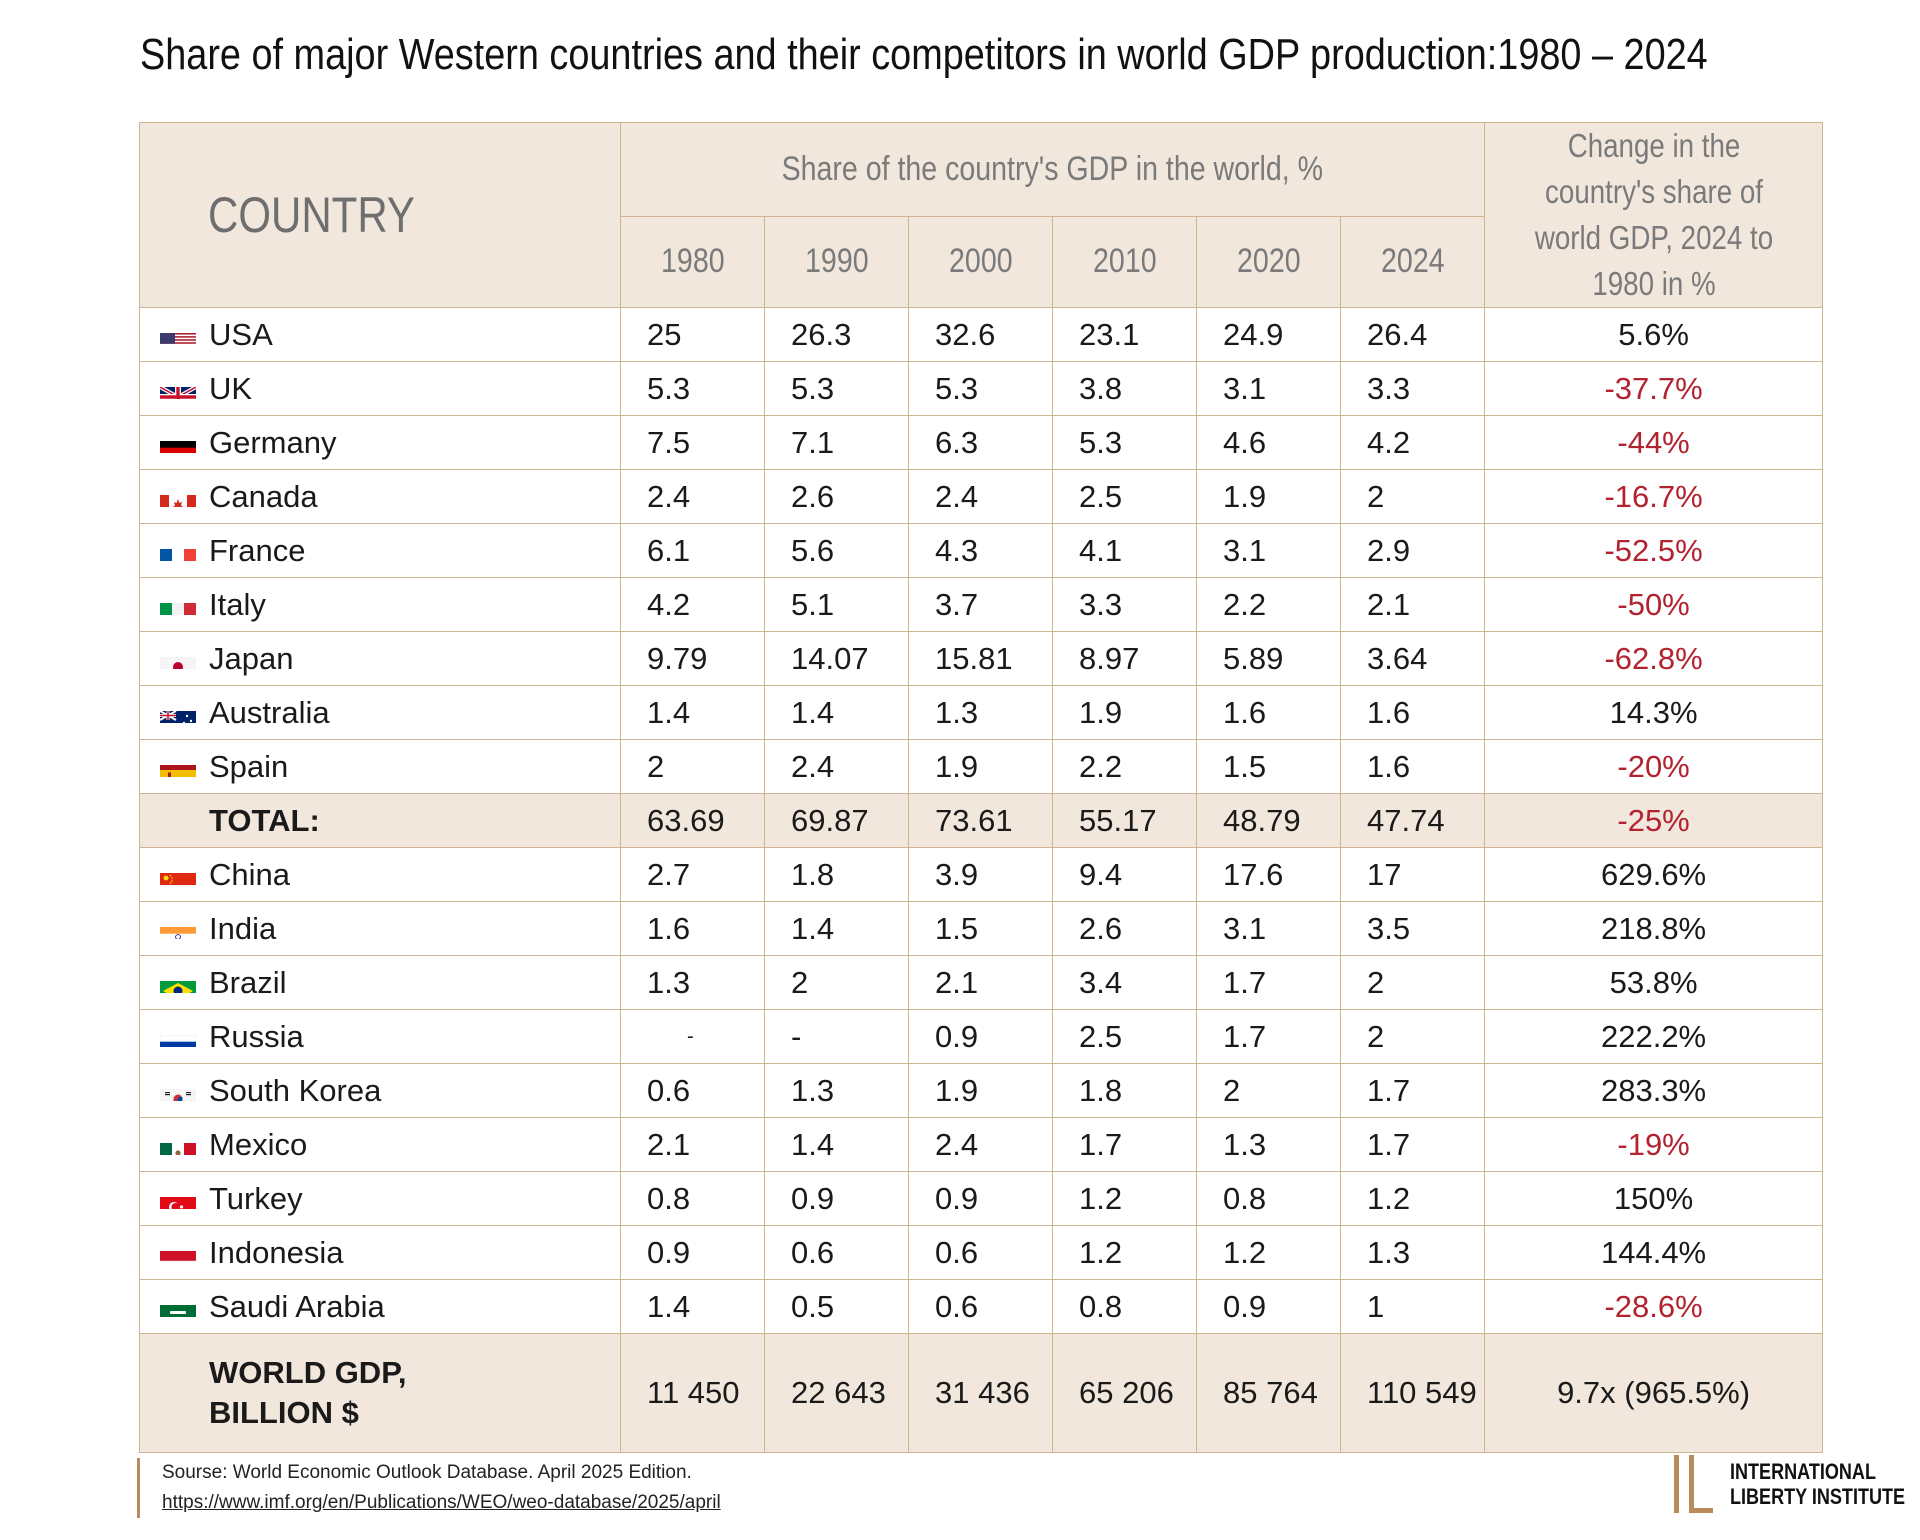 Image resolution: width=1920 pixels, height=1540 pixels. What do you see at coordinates (1412, 1252) in the screenshot?
I see `value-2024: 1.3` at bounding box center [1412, 1252].